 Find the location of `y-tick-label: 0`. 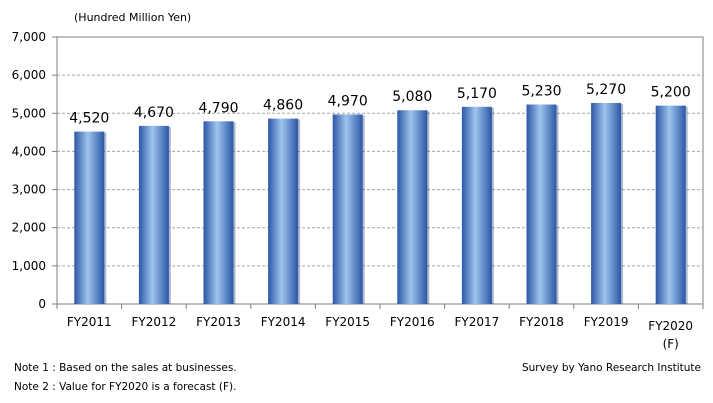

y-tick-label: 0 is located at coordinates (42, 304).